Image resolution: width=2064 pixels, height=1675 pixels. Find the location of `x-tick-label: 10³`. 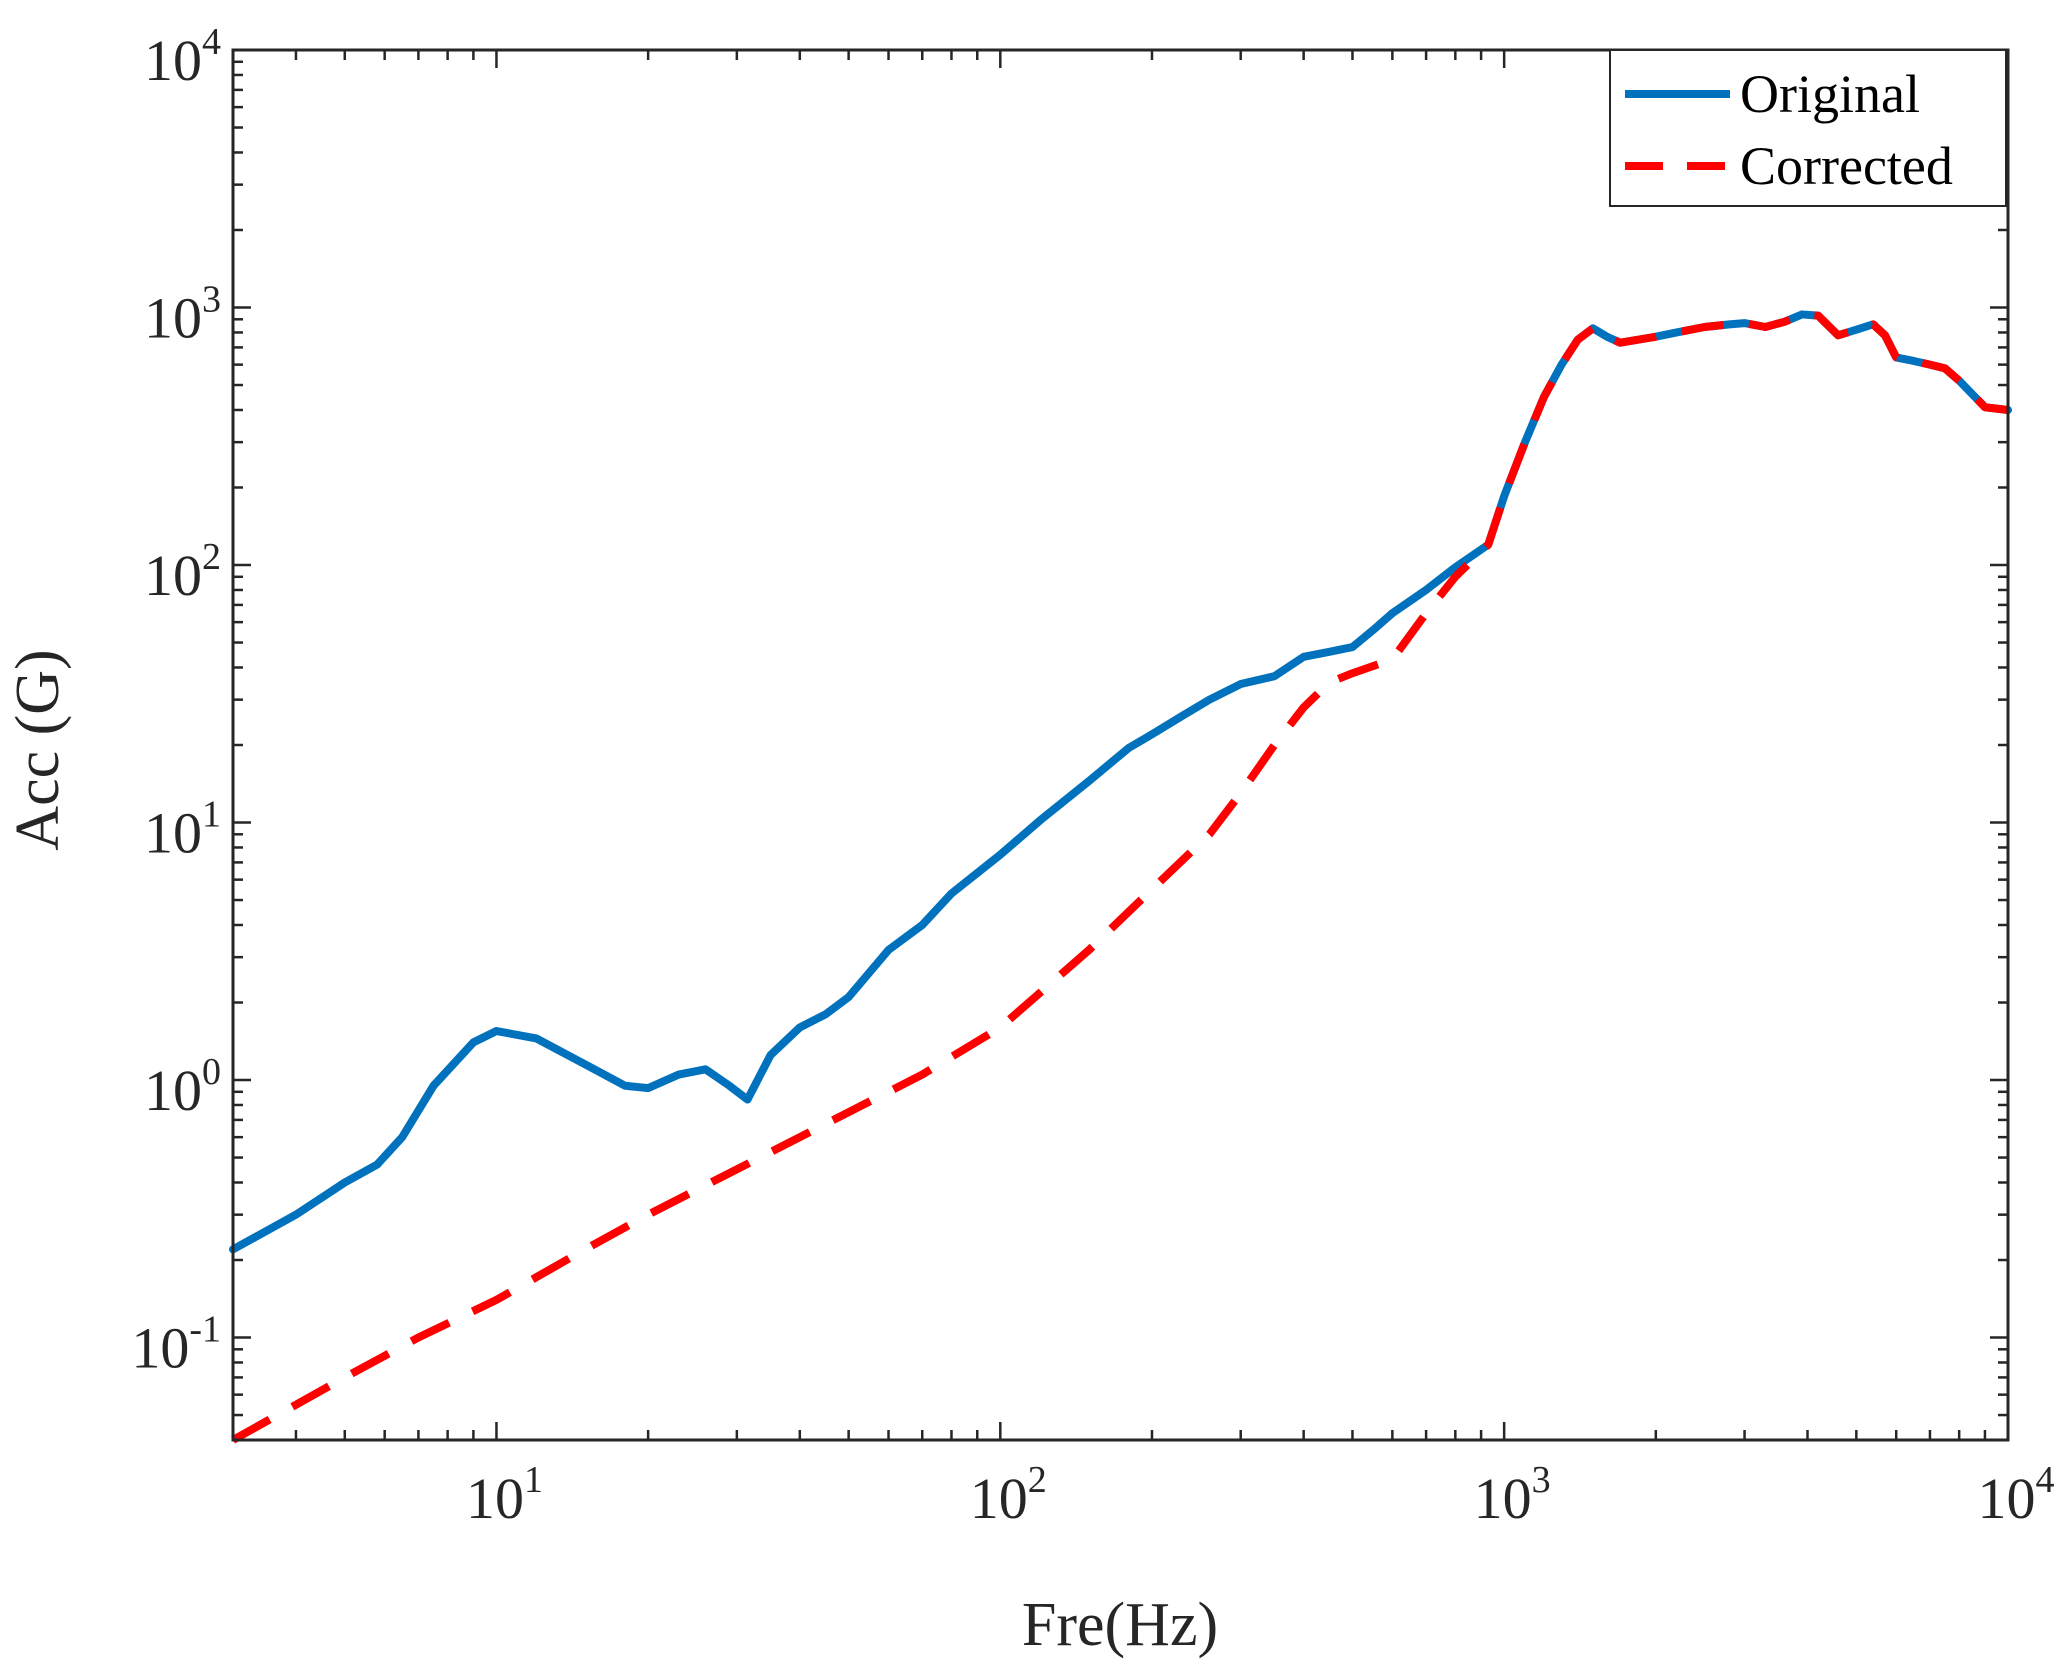

x-tick-label: 10³ is located at coordinates (1512, 1495).